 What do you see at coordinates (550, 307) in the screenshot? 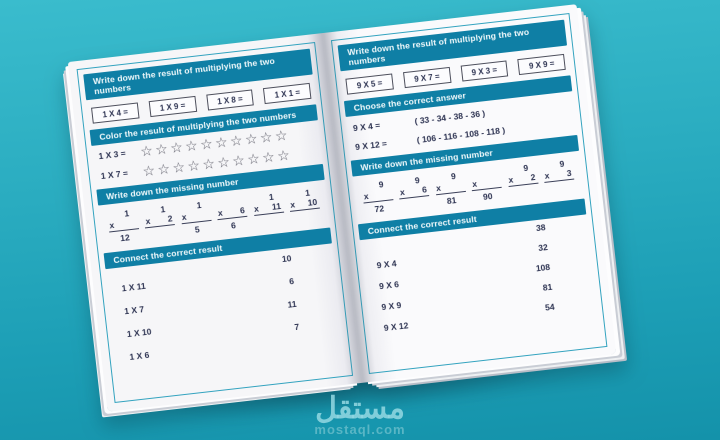
I see `connect-answer: 54` at bounding box center [550, 307].